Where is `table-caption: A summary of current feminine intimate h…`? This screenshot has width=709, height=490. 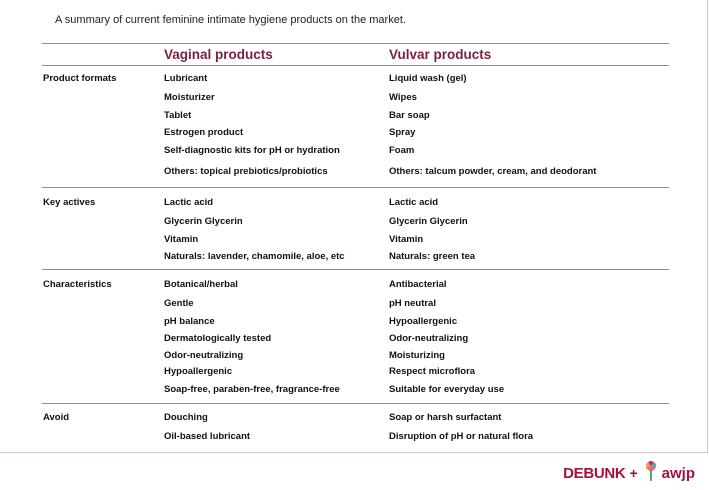
table-caption: A summary of current feminine intimate h… is located at coordinates (230, 20).